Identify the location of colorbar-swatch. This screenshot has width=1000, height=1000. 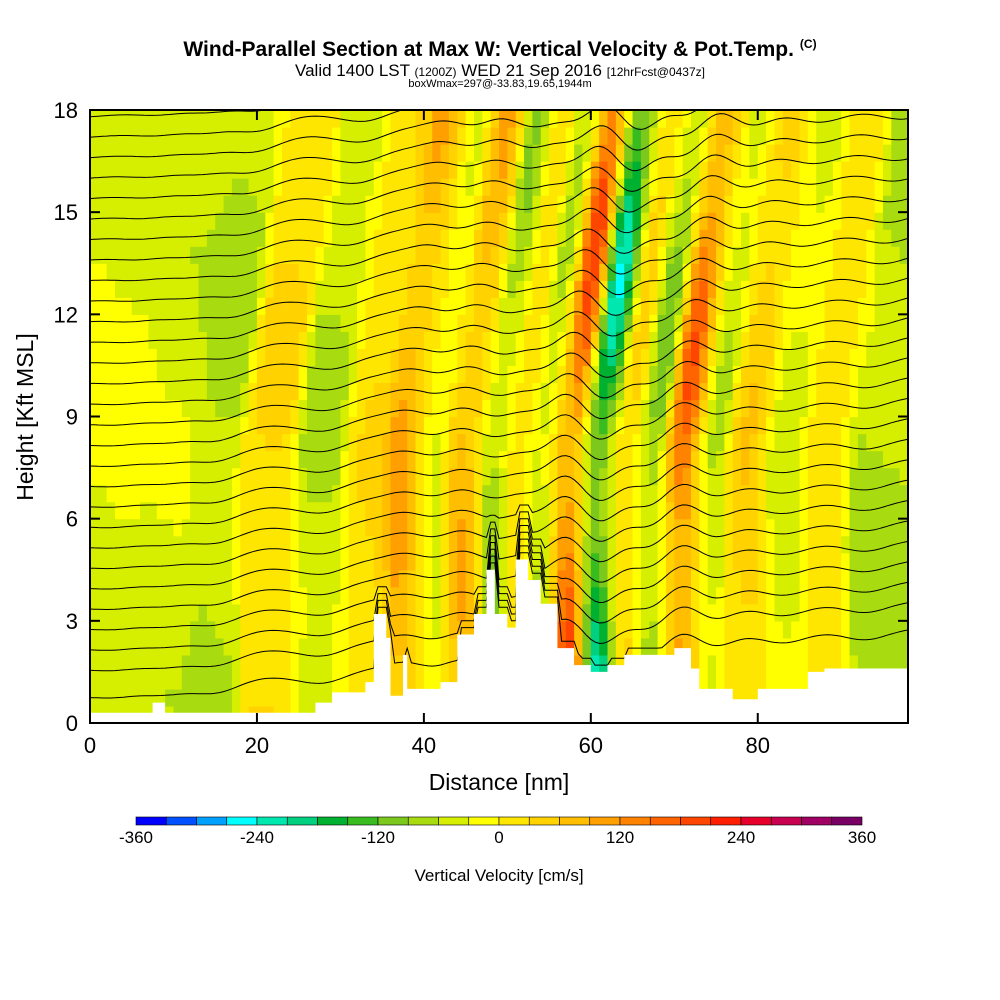
(484, 821).